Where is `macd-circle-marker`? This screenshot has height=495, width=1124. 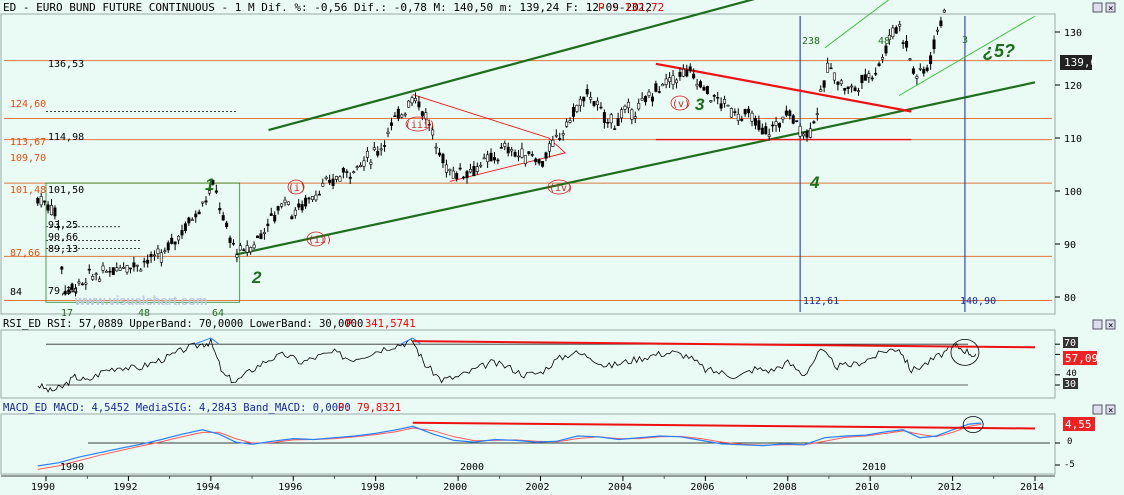 macd-circle-marker is located at coordinates (973, 424).